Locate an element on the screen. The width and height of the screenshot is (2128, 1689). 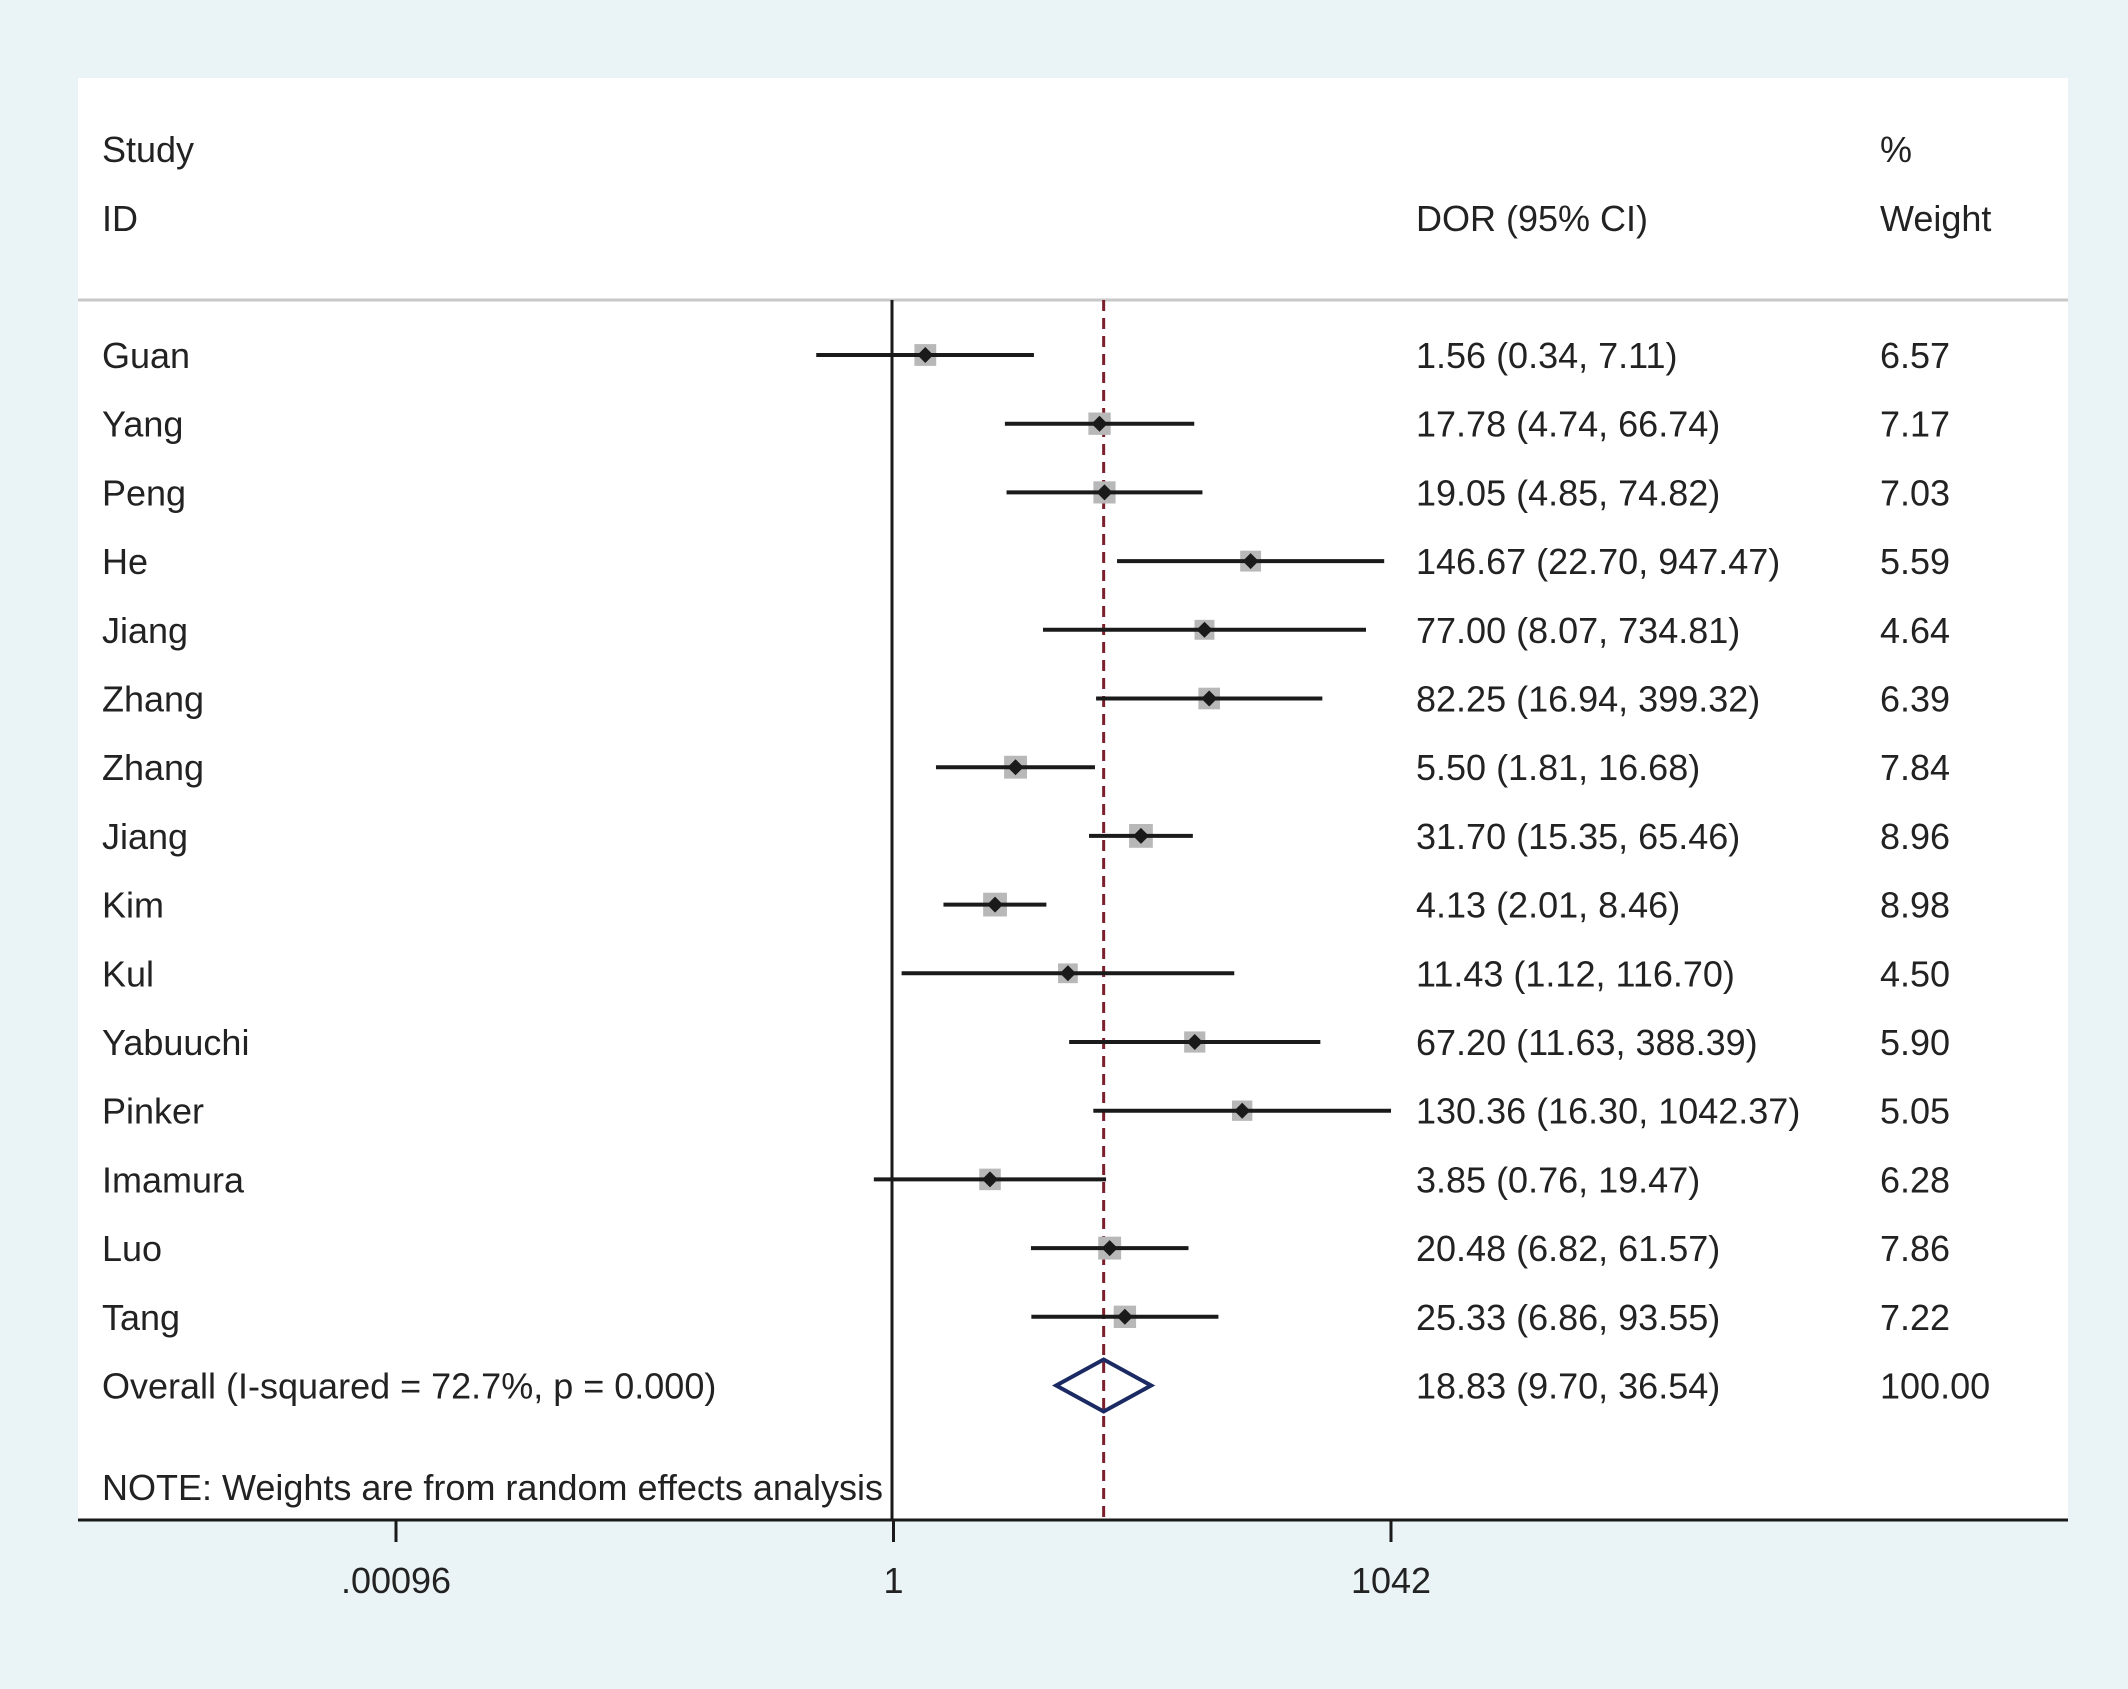
study-ci-text: 20.48 (6.82, 61.57) is located at coordinates (1568, 1248).